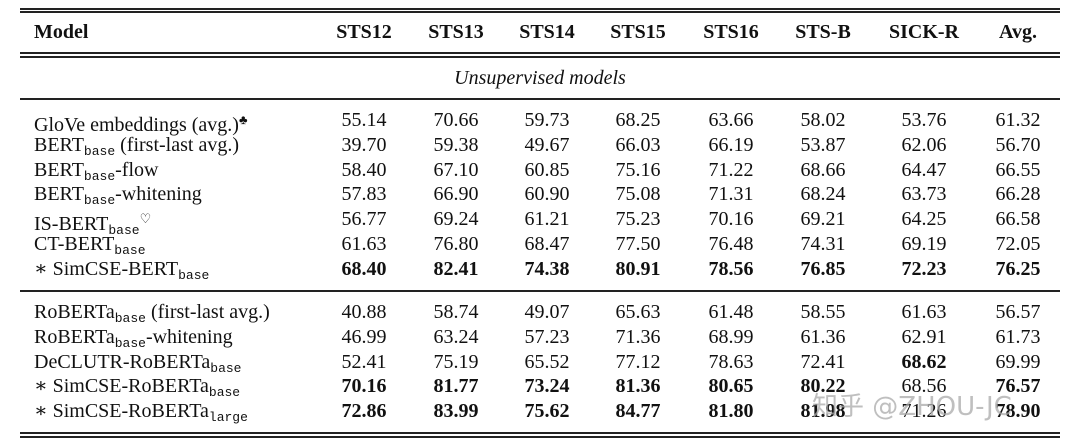  What do you see at coordinates (43, 386) in the screenshot?
I see `model-prefix: ∗` at bounding box center [43, 386].